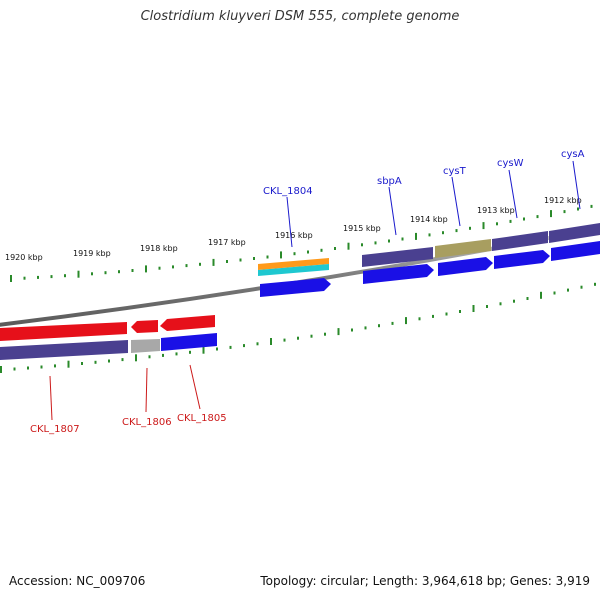 The width and height of the screenshot is (600, 600). Describe the element at coordinates (92, 253) in the screenshot. I see `kbp-label: 1919 kbp` at that location.